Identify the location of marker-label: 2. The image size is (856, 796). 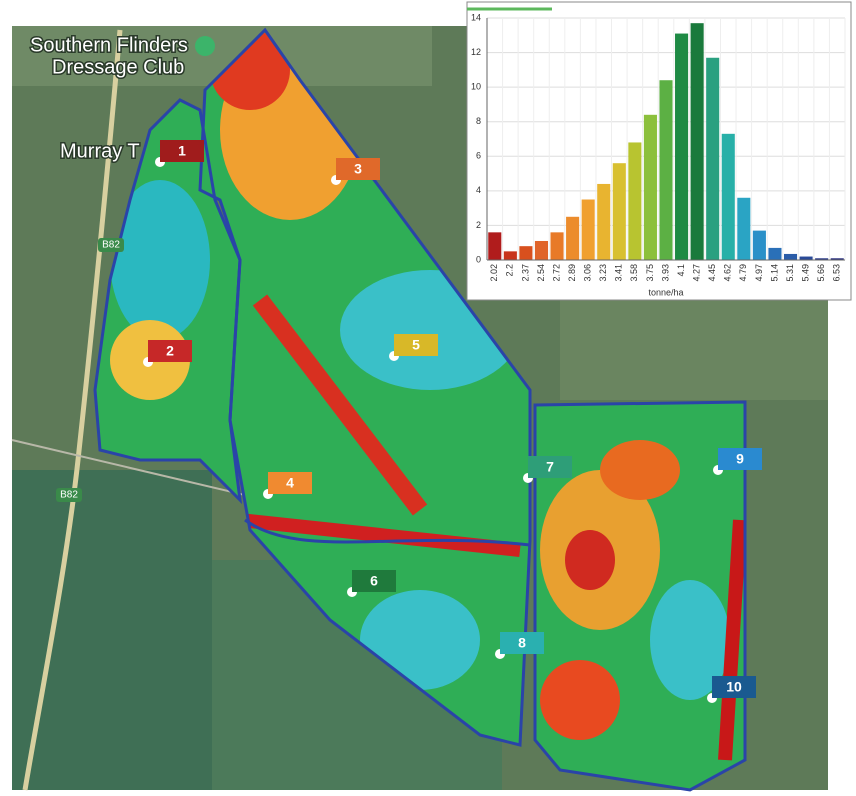
(170, 351).